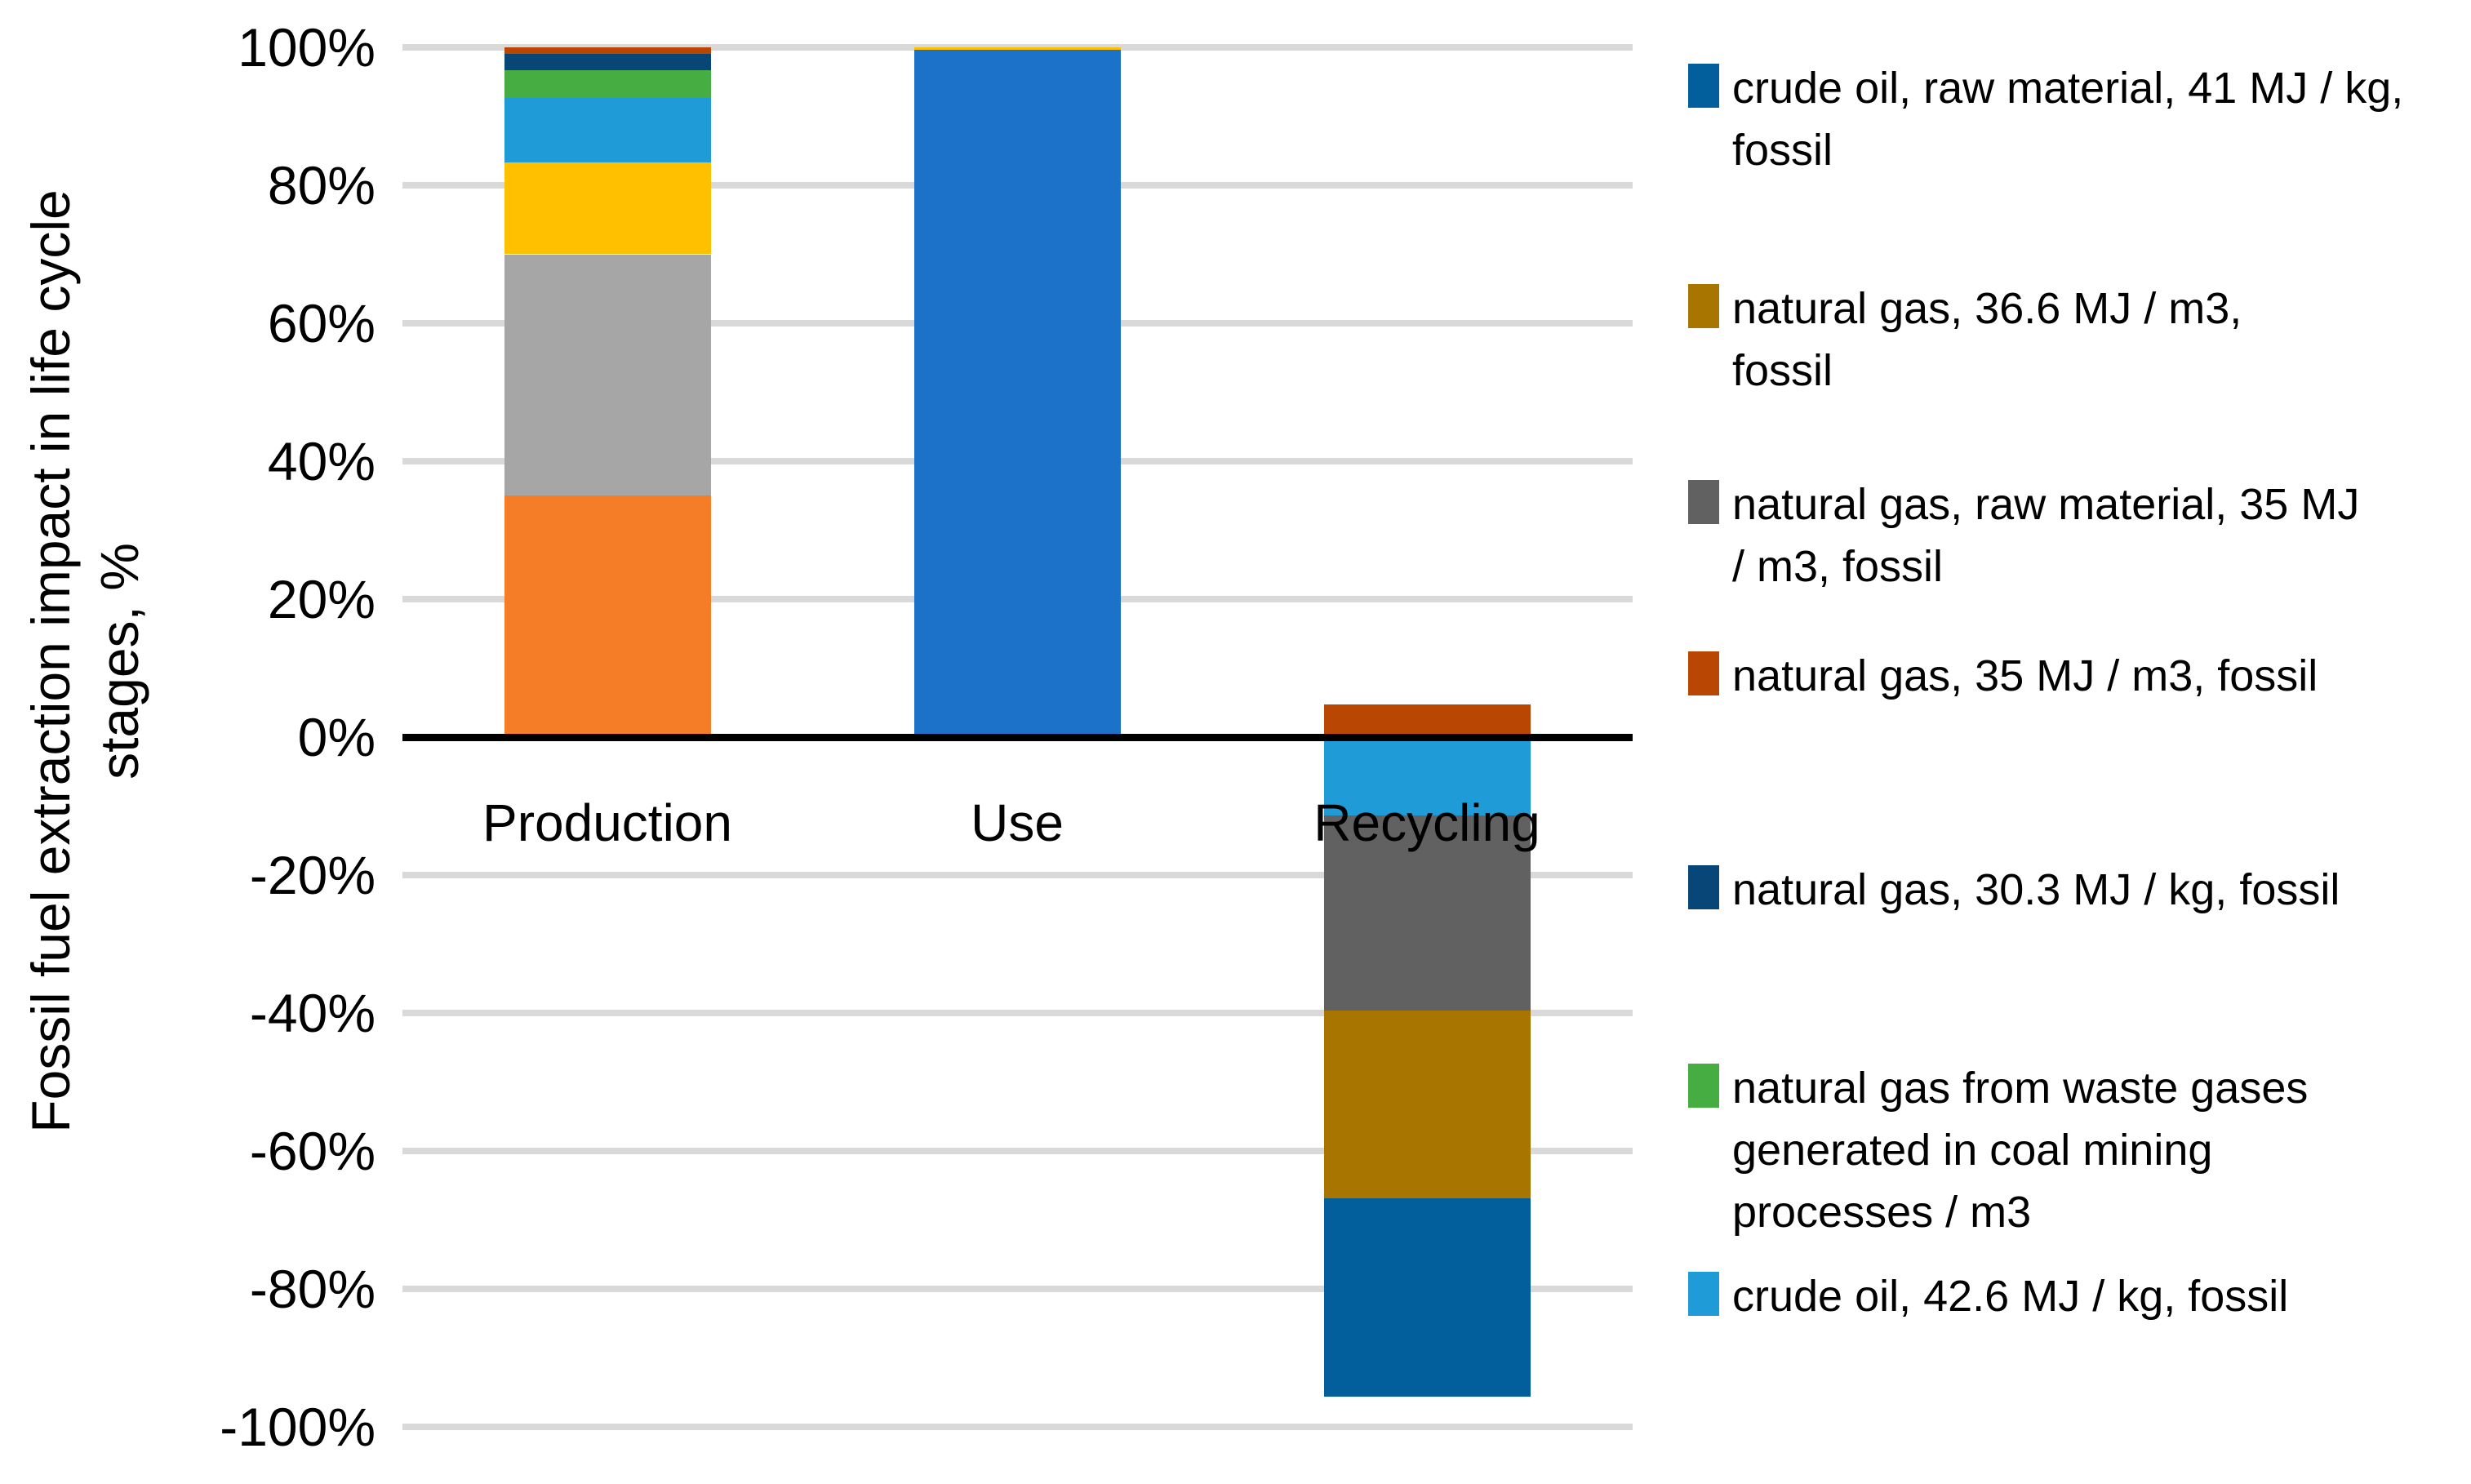 Image resolution: width=2471 pixels, height=1484 pixels. What do you see at coordinates (1017, 1151) in the screenshot?
I see `gridline--60` at bounding box center [1017, 1151].